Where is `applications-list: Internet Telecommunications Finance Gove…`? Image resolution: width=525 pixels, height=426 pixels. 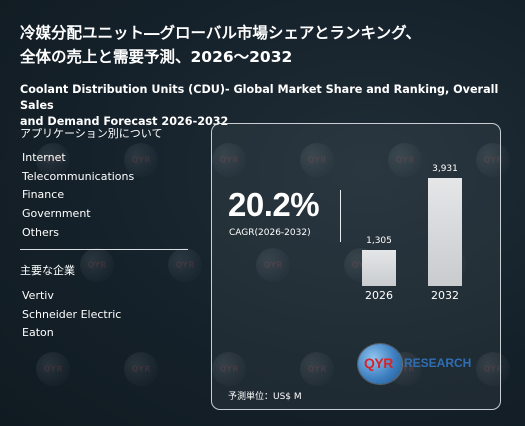
applications-list: Internet Telecommunications Finance Gove… is located at coordinates (78, 196).